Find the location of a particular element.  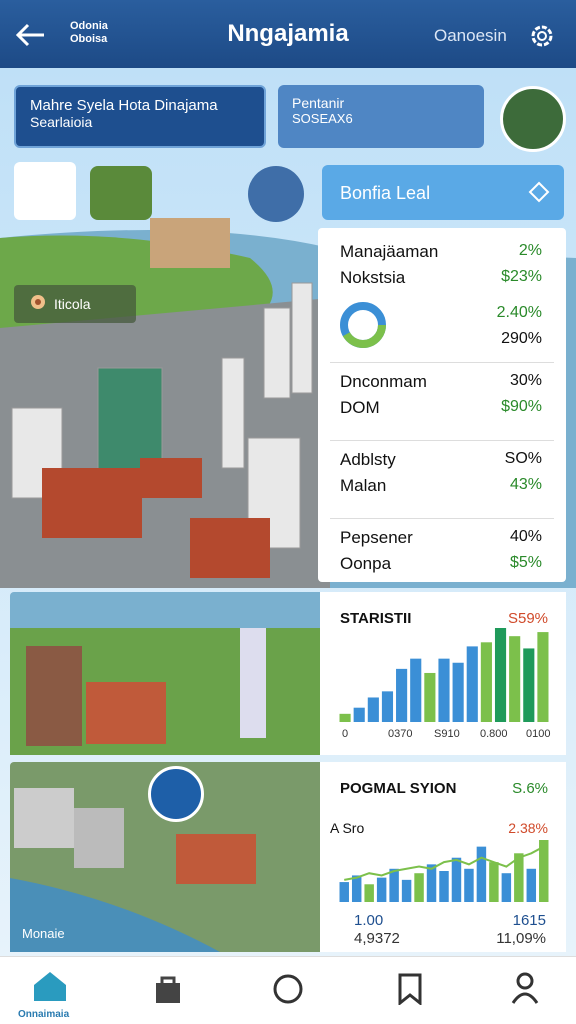

button: Bonfia Leal is located at coordinates (443, 192).